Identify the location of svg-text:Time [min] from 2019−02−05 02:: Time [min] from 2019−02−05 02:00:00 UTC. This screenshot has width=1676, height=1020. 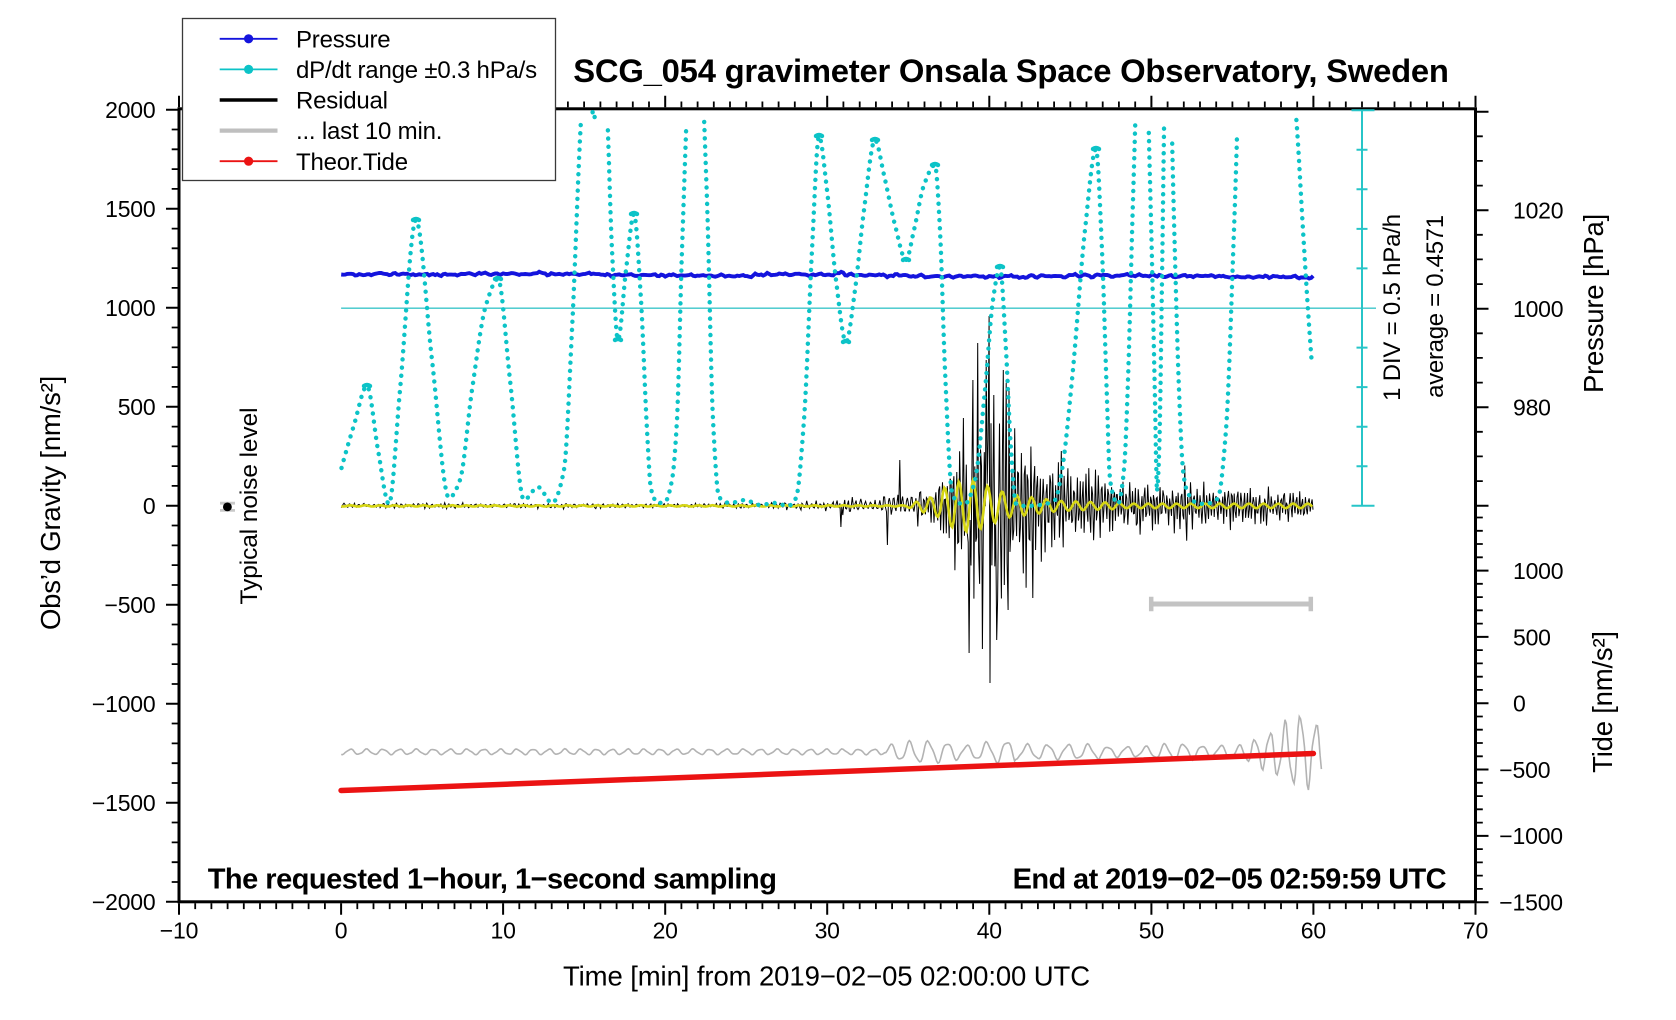
(826, 976).